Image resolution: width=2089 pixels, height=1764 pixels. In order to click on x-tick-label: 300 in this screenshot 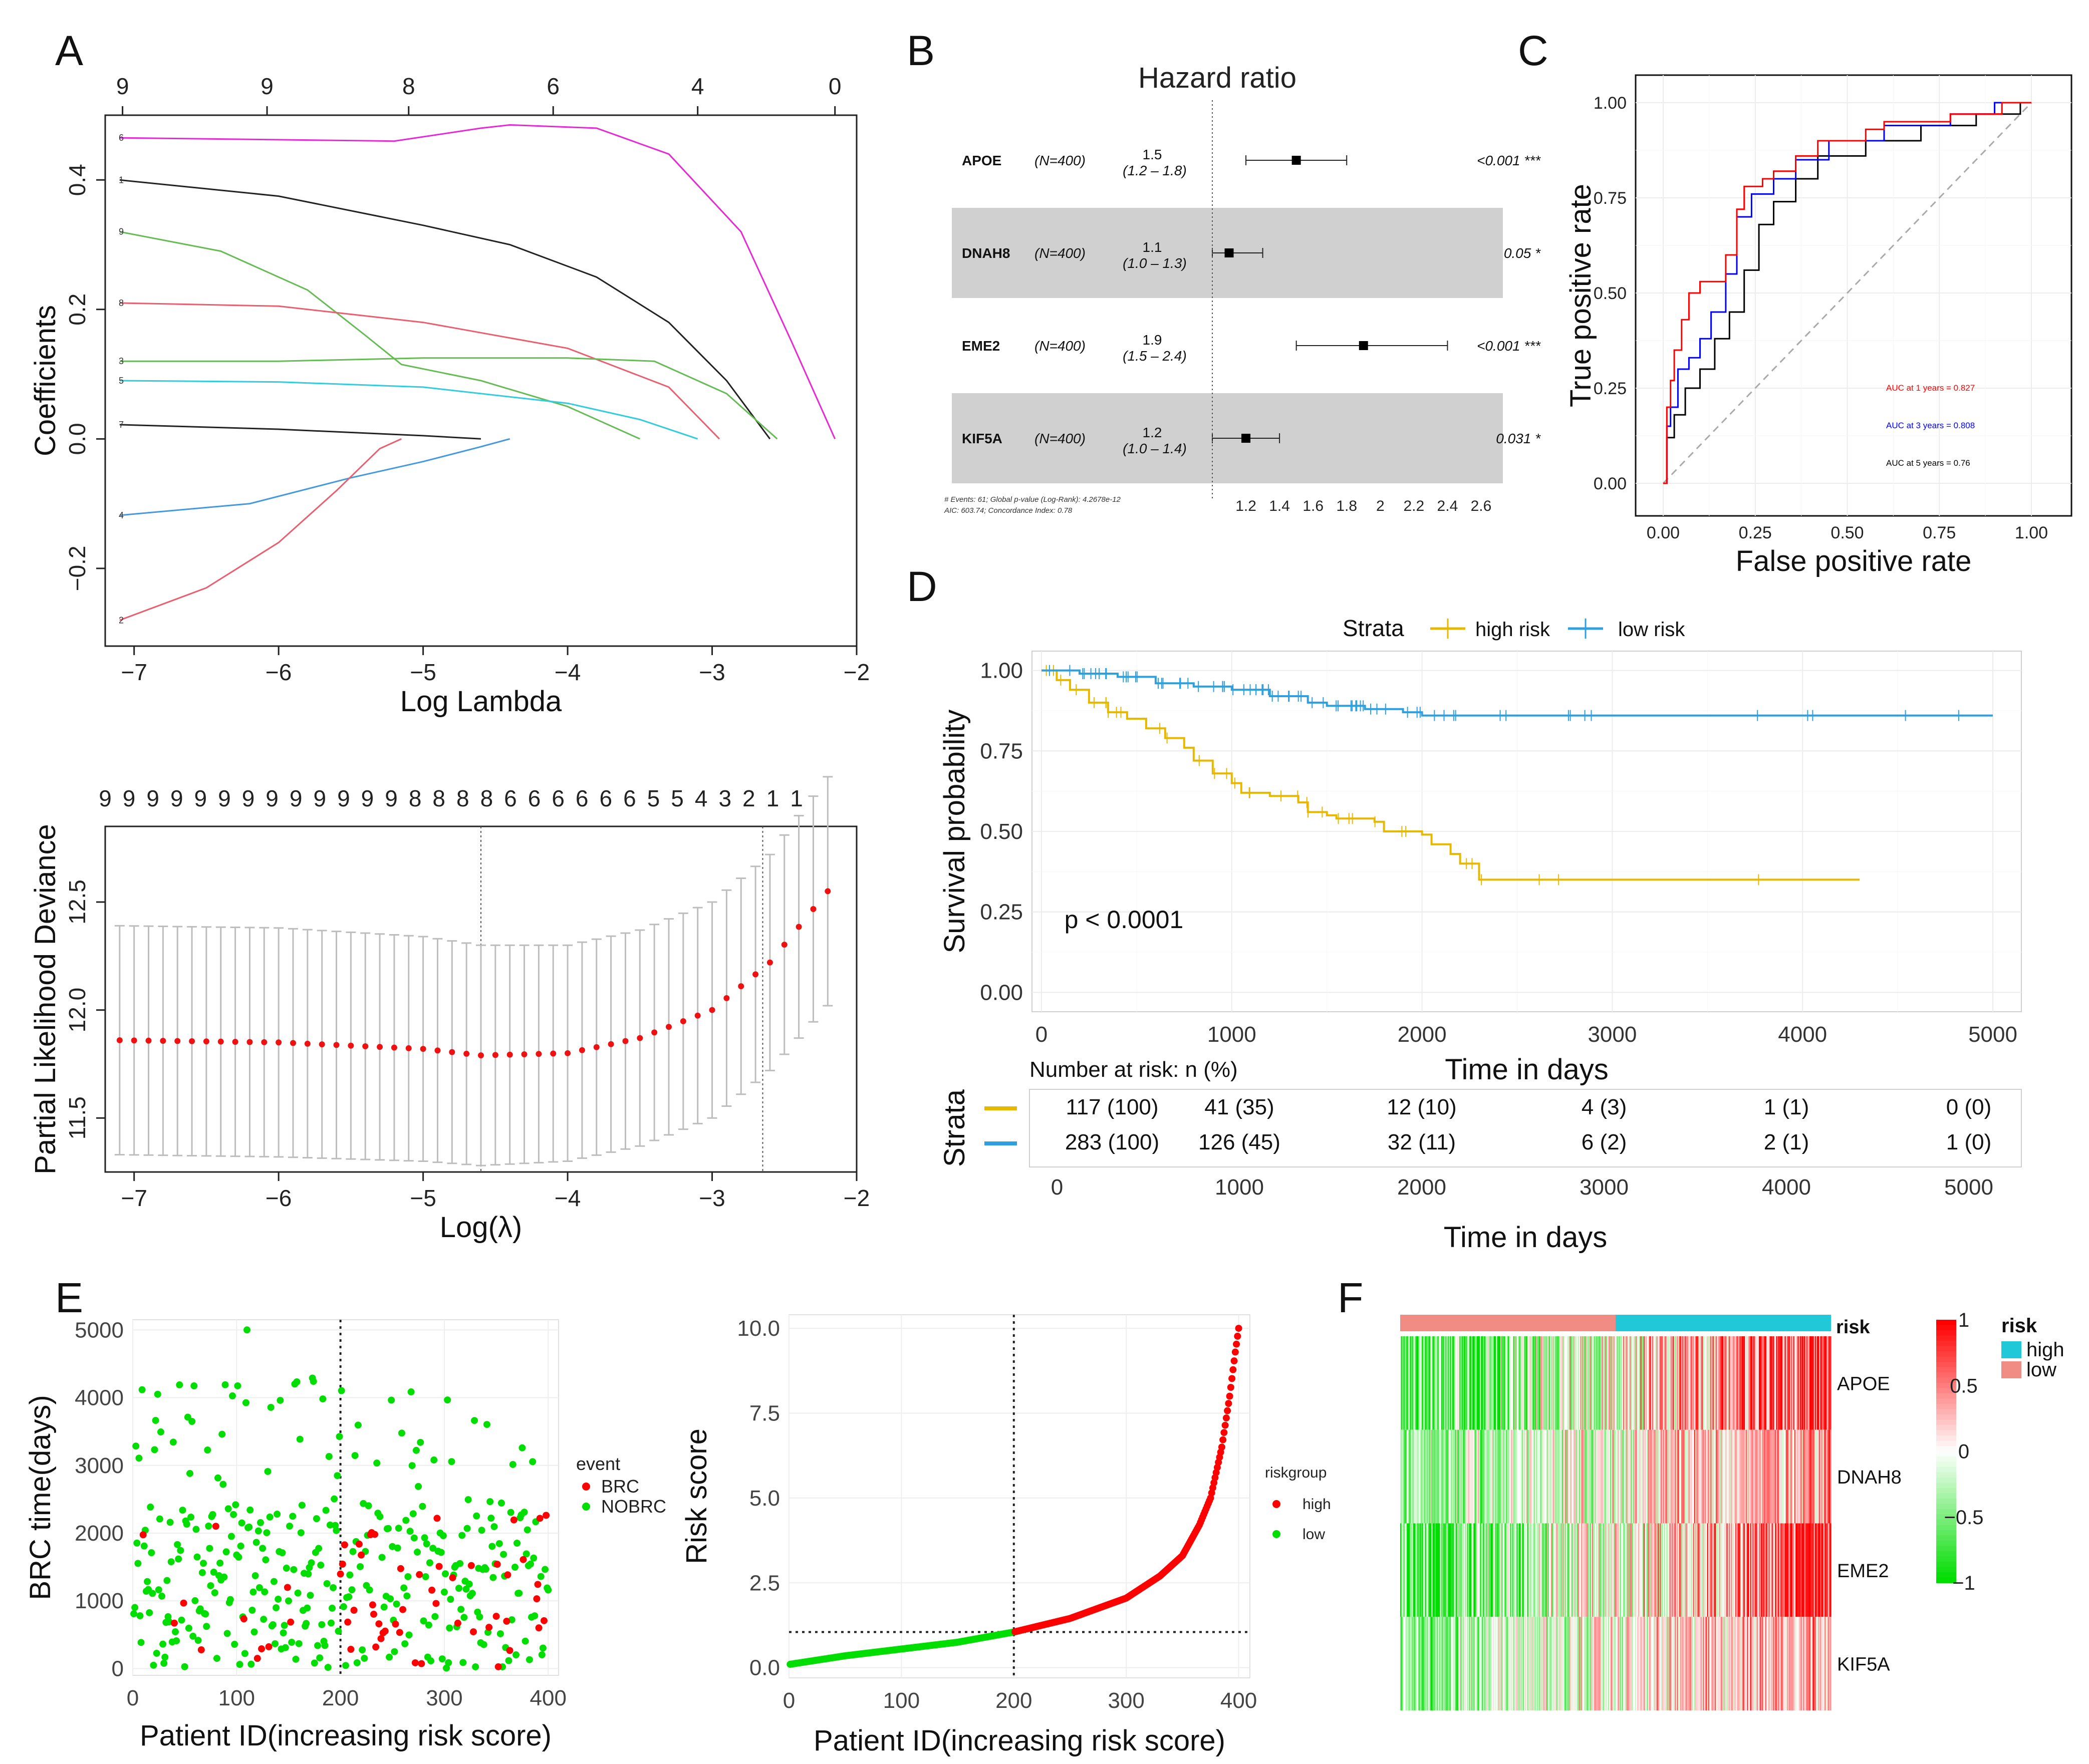, I will do `click(1126, 1700)`.